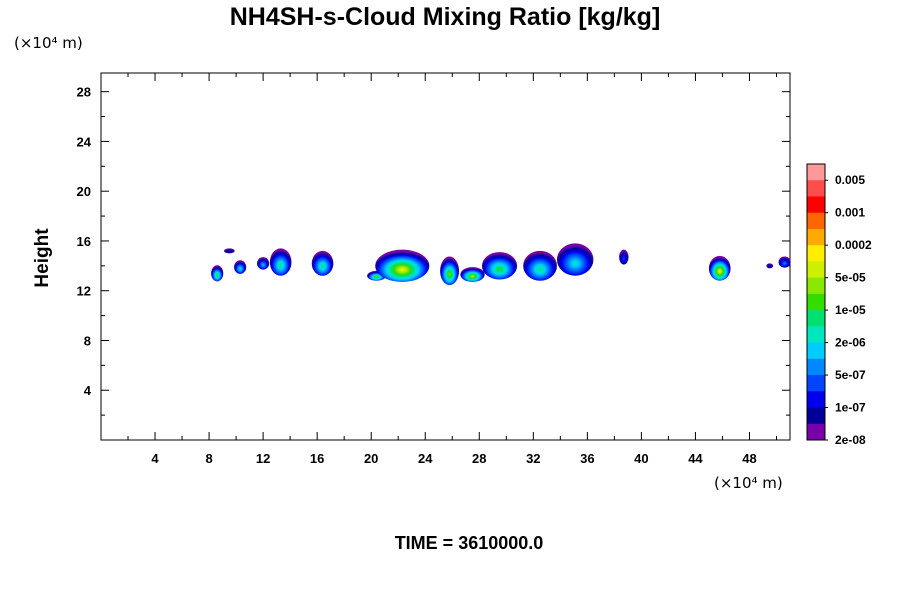 This screenshot has width=900, height=600. I want to click on colorbar-label: 0.0002, so click(853, 245).